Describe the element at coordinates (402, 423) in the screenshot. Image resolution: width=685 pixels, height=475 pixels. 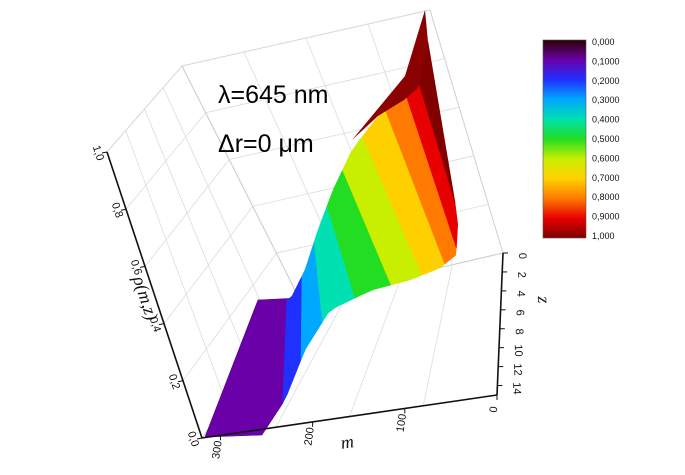
I see `m-tick-label: 100` at that location.